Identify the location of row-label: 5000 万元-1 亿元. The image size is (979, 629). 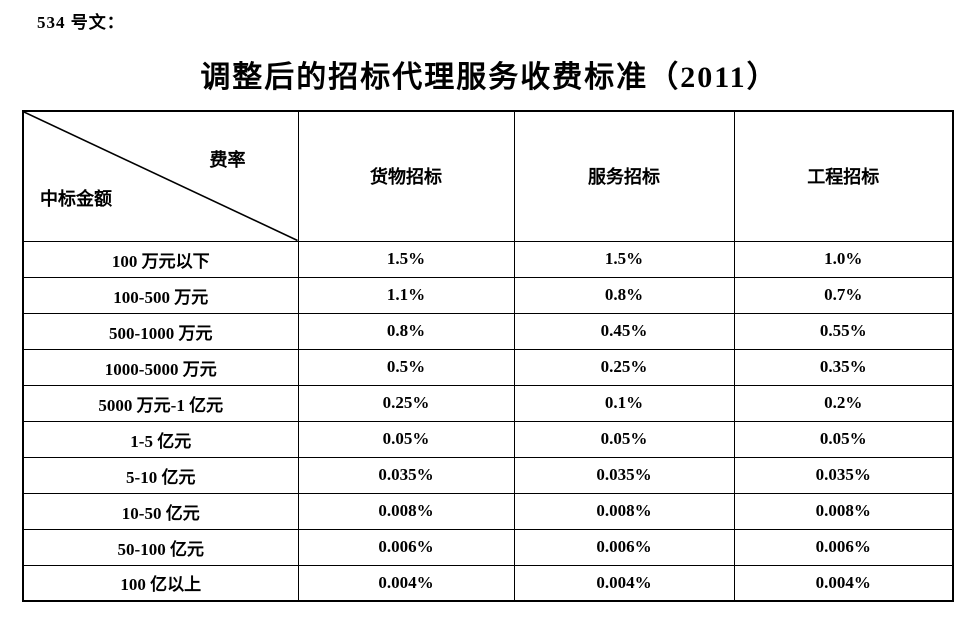
(160, 403).